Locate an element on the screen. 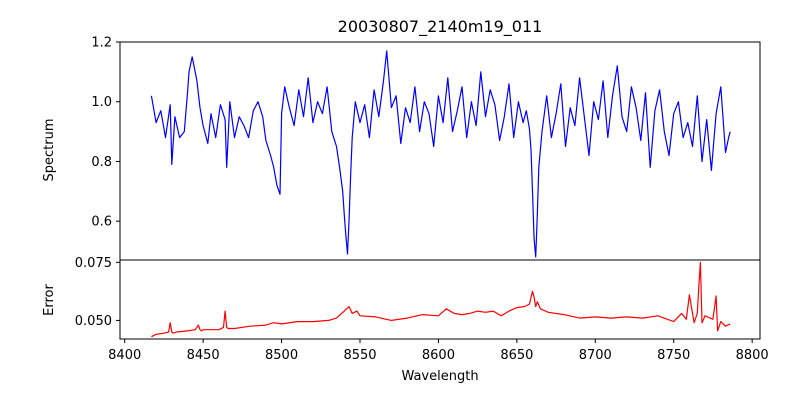  error-series-line is located at coordinates (441, 299).